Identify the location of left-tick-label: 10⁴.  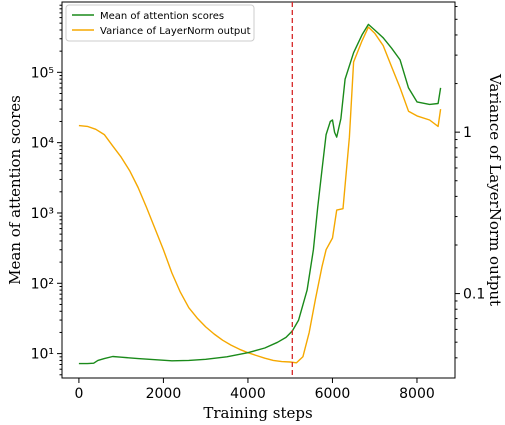
(43, 144).